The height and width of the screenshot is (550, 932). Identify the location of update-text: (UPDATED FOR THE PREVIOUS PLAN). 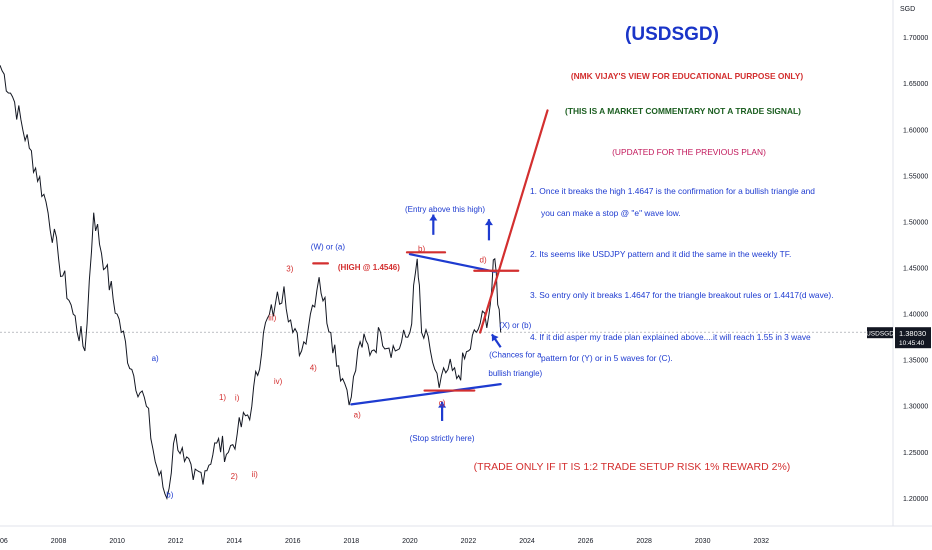
(689, 152).